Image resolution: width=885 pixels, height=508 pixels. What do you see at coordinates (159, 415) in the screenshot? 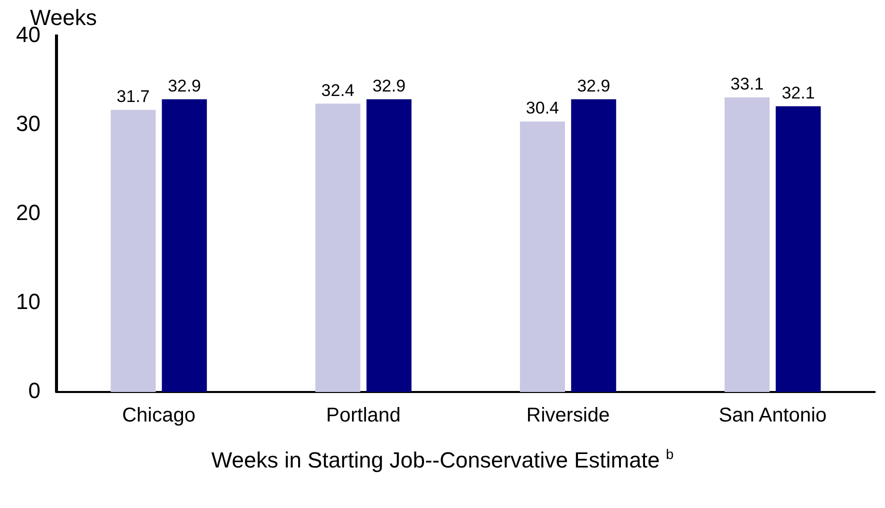
I see `x-tick-label: Chicago` at bounding box center [159, 415].